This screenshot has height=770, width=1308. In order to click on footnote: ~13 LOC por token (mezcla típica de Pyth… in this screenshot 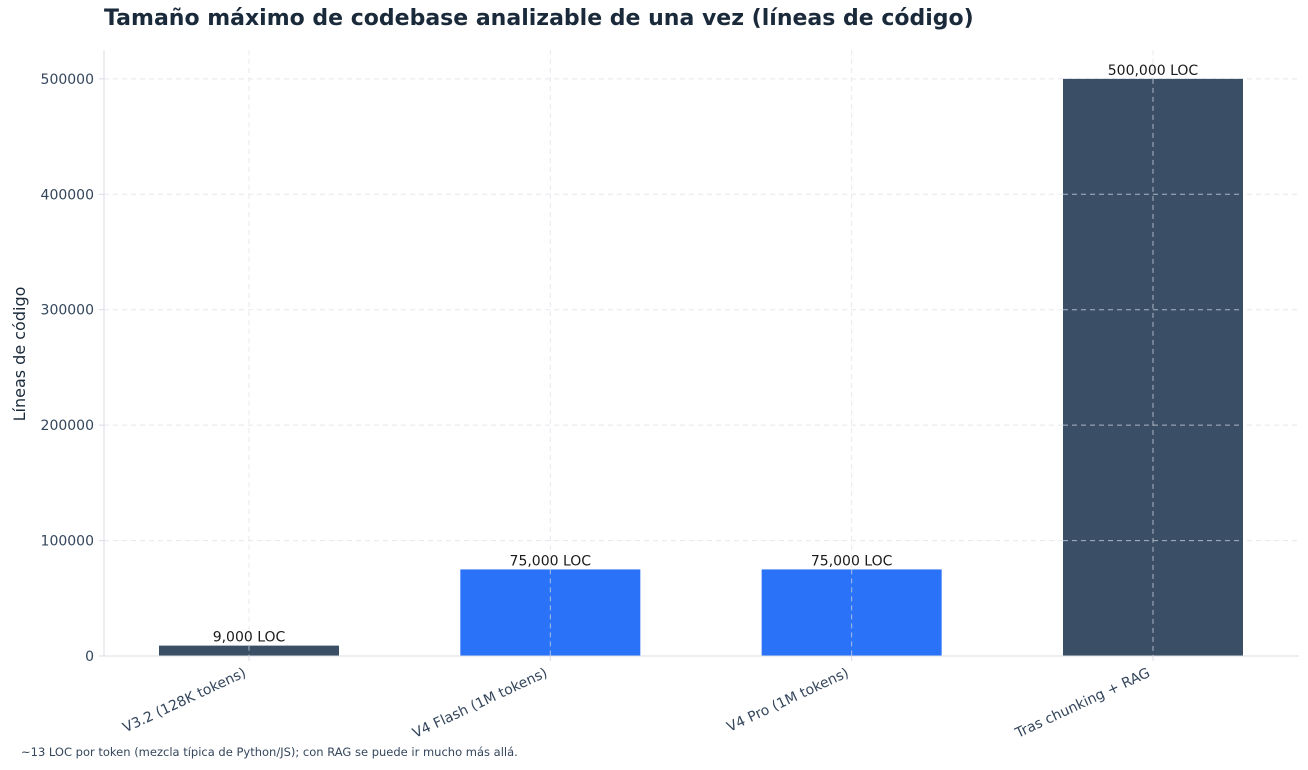, I will do `click(269, 752)`.